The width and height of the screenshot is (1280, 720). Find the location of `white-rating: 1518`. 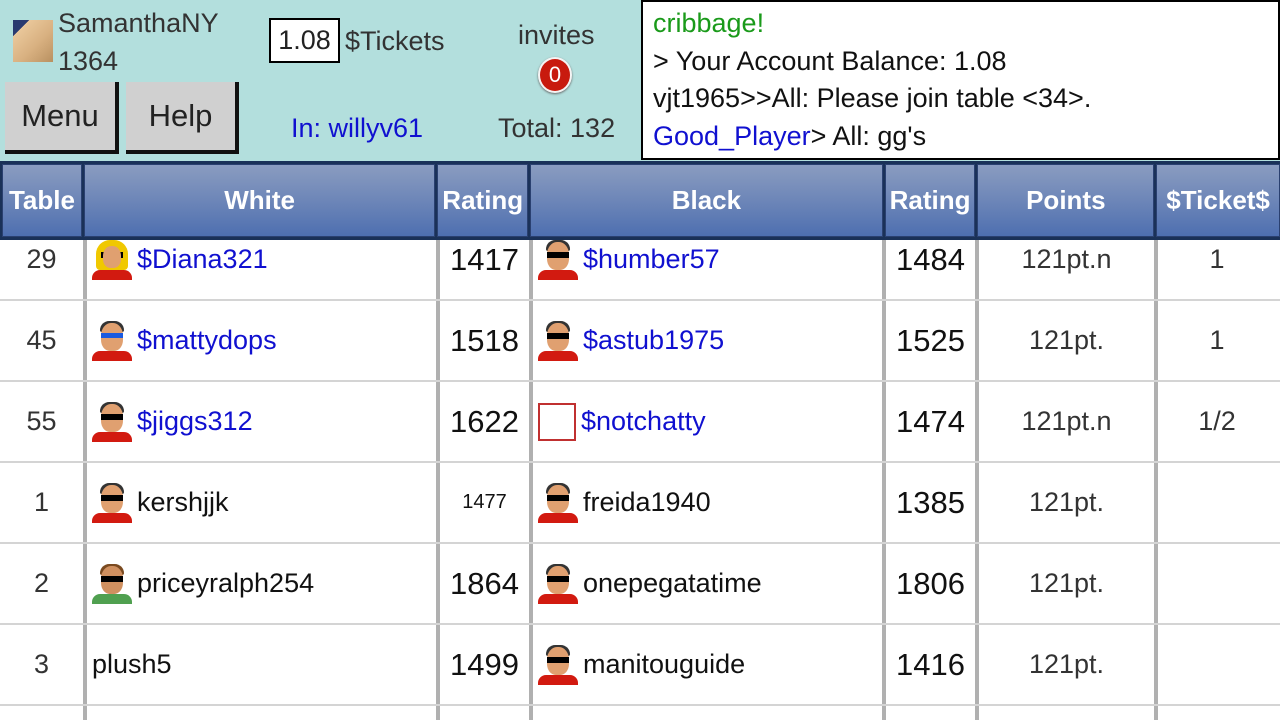

white-rating: 1518 is located at coordinates (482, 340).